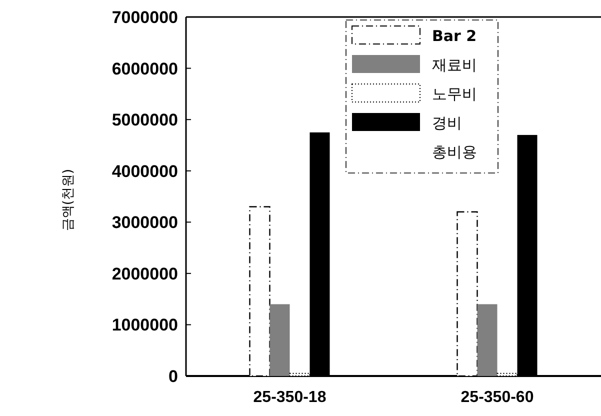 This screenshot has width=601, height=416. I want to click on y-tick-label: 3000000, so click(145, 222).